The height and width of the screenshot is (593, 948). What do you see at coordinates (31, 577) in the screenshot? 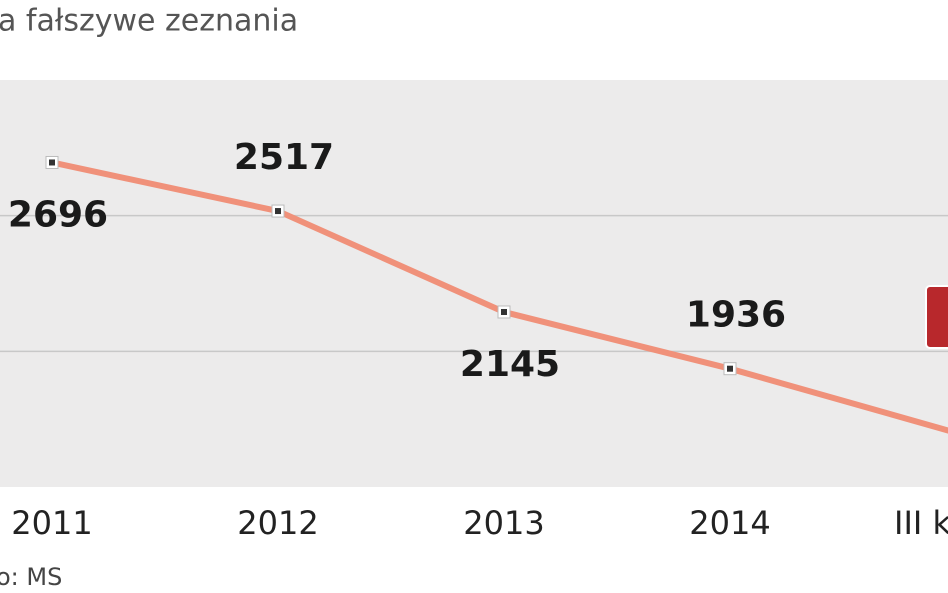
I see `source: o: MS` at bounding box center [31, 577].